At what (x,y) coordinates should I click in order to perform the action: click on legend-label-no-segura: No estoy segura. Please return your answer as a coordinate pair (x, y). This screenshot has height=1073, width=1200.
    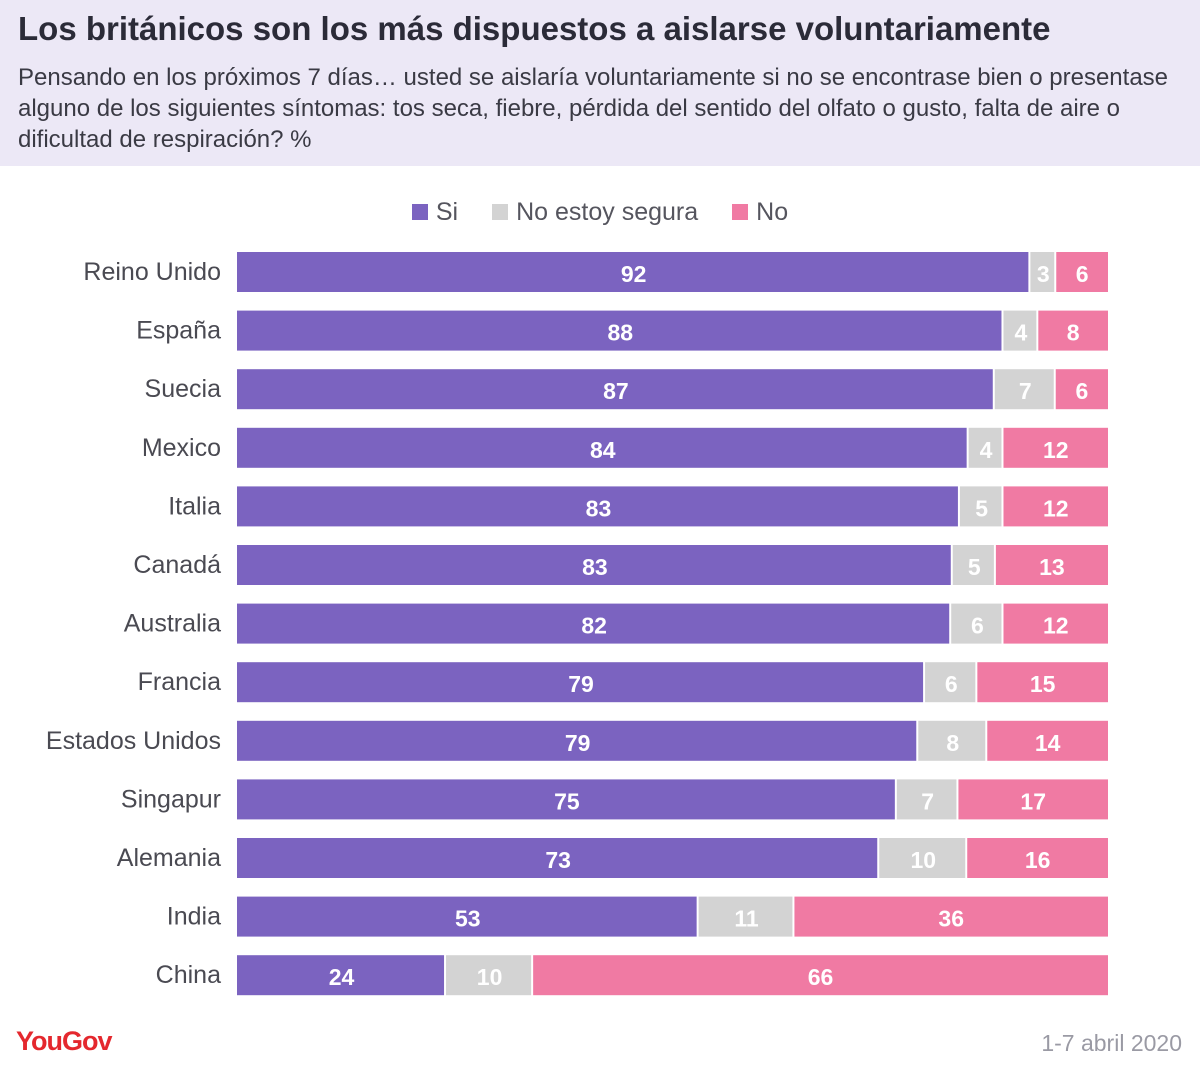
    Looking at the image, I should click on (607, 211).